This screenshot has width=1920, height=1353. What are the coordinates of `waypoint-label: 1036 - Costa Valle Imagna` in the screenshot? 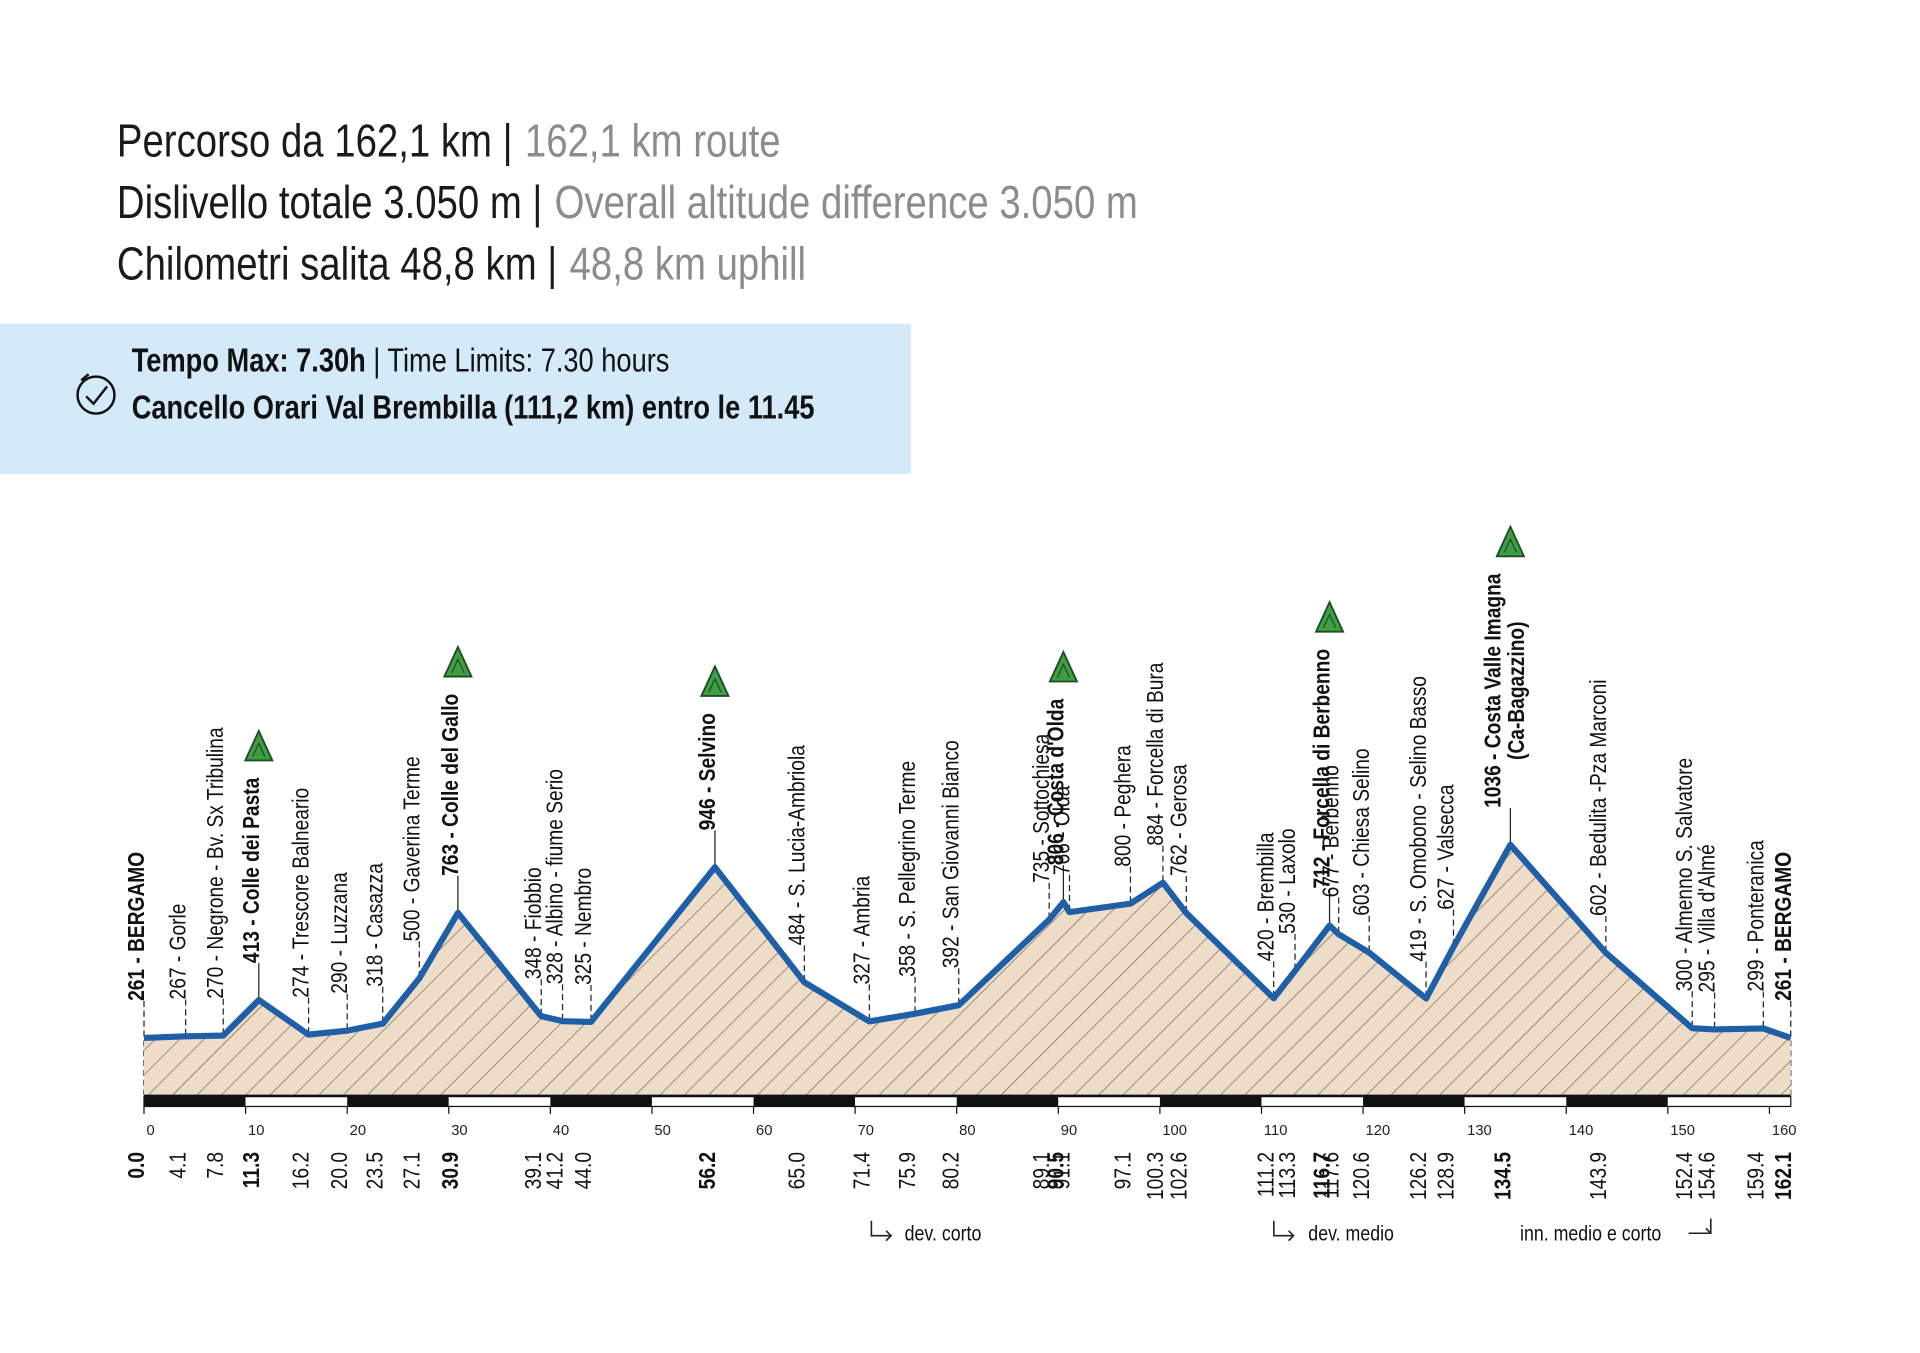 It's located at (1493, 690).